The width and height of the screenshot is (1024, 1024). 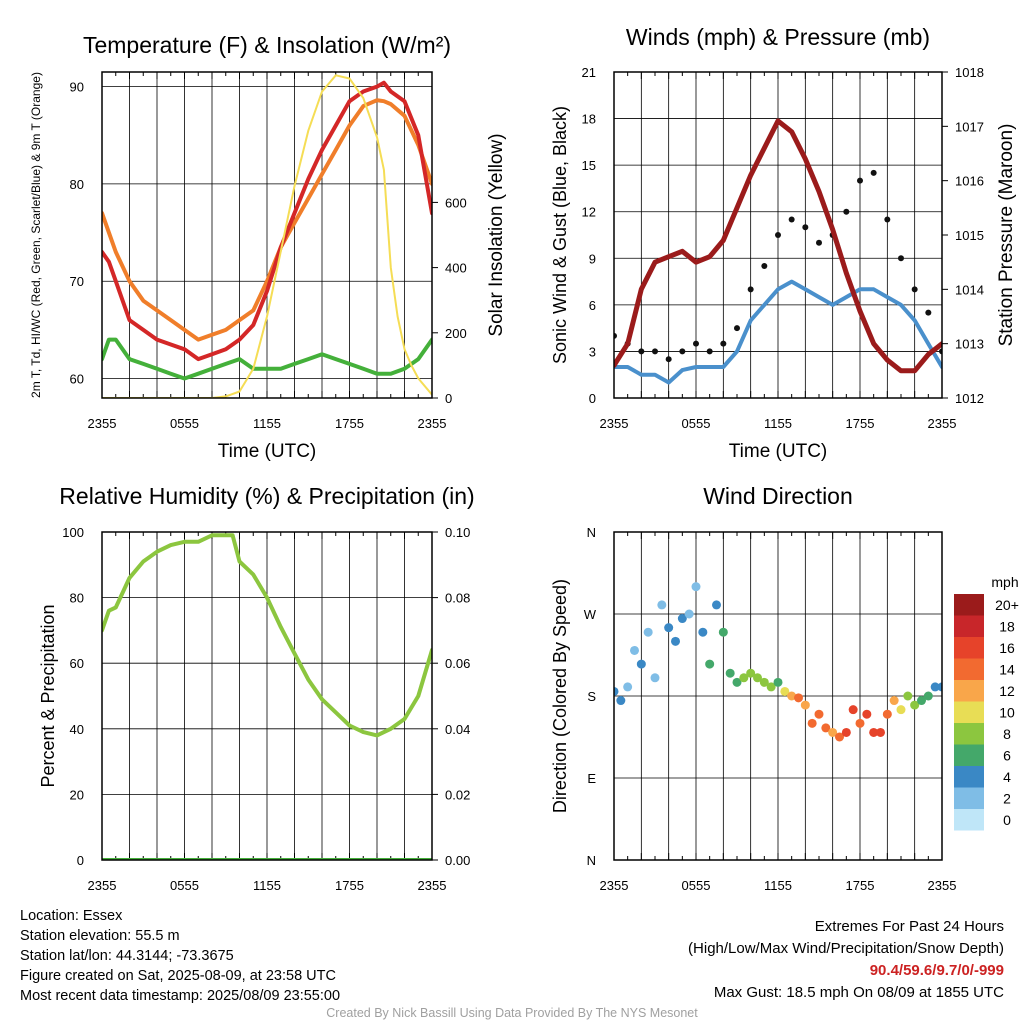 What do you see at coordinates (592, 305) in the screenshot?
I see `y-tick-label: 6` at bounding box center [592, 305].